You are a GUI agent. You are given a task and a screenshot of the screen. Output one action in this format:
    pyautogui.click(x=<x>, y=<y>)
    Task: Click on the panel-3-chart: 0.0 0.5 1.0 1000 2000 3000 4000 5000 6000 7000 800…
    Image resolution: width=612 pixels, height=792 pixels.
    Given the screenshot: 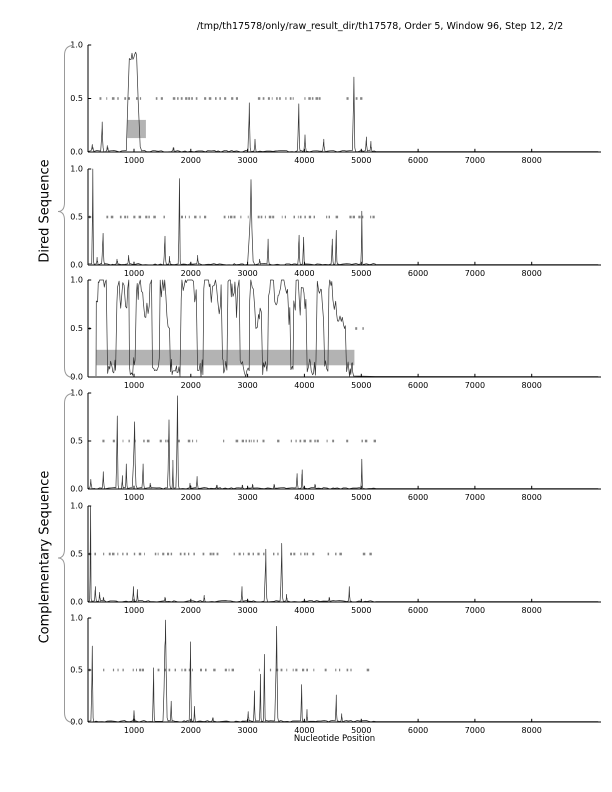 What is the action you would take?
    pyautogui.click(x=335, y=333)
    